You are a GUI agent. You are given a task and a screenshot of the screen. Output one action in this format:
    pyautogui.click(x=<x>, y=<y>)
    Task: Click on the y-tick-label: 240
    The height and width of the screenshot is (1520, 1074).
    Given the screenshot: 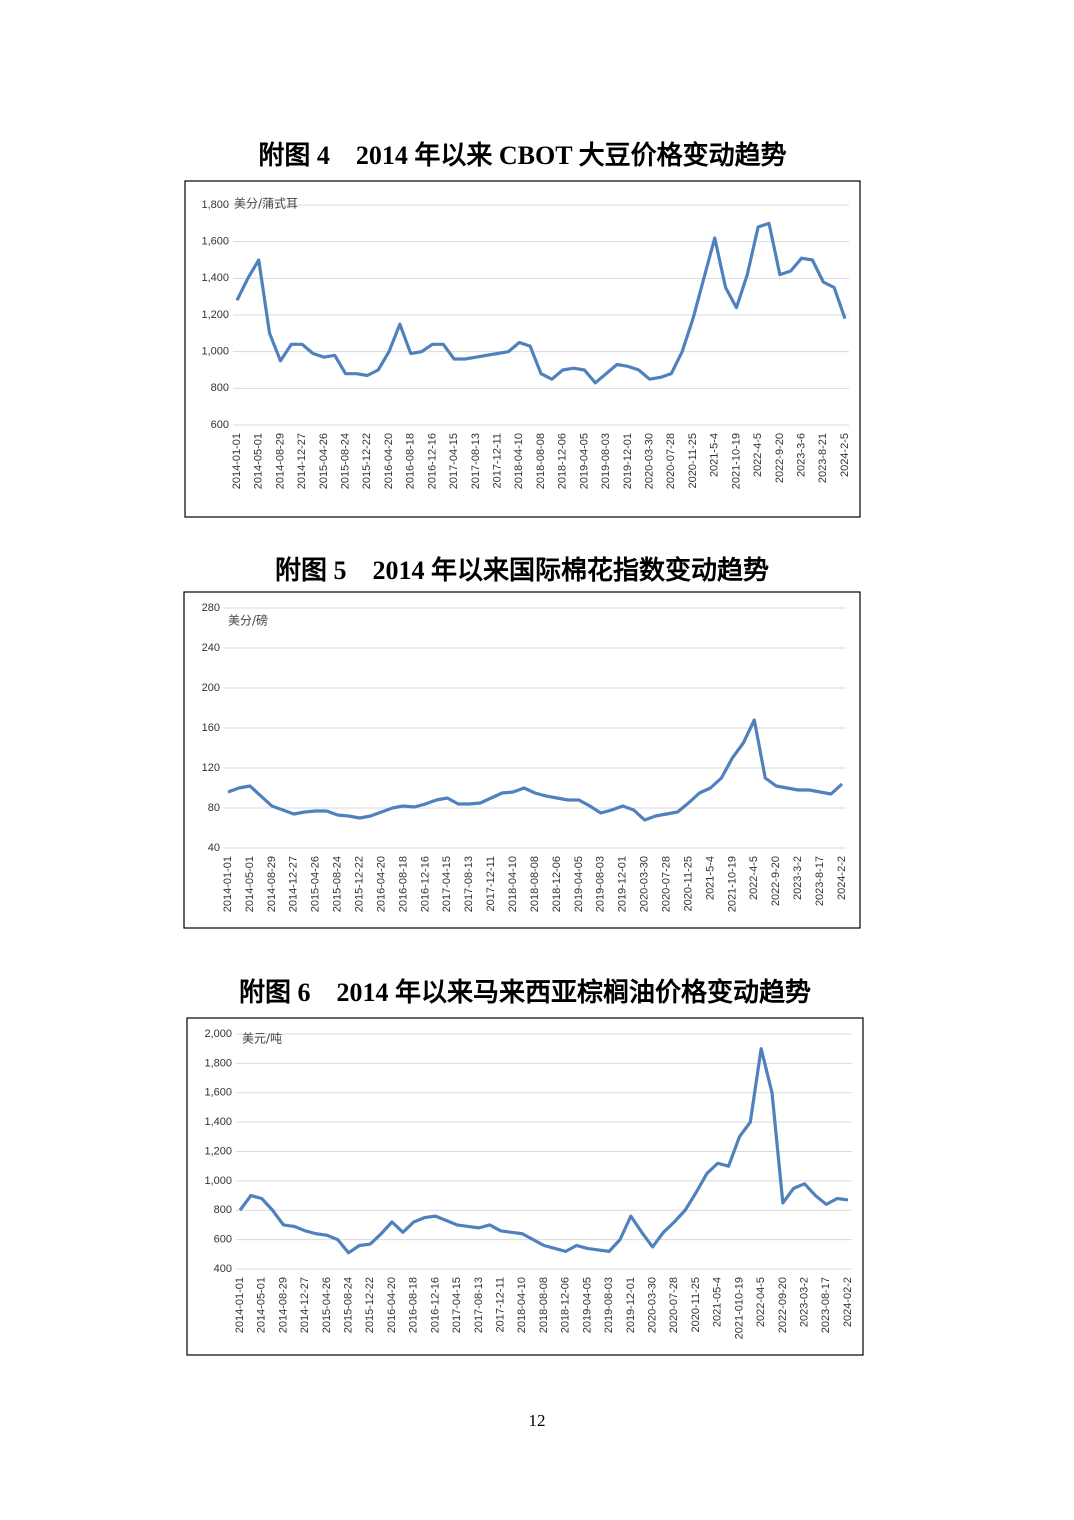 What is the action you would take?
    pyautogui.click(x=211, y=648)
    